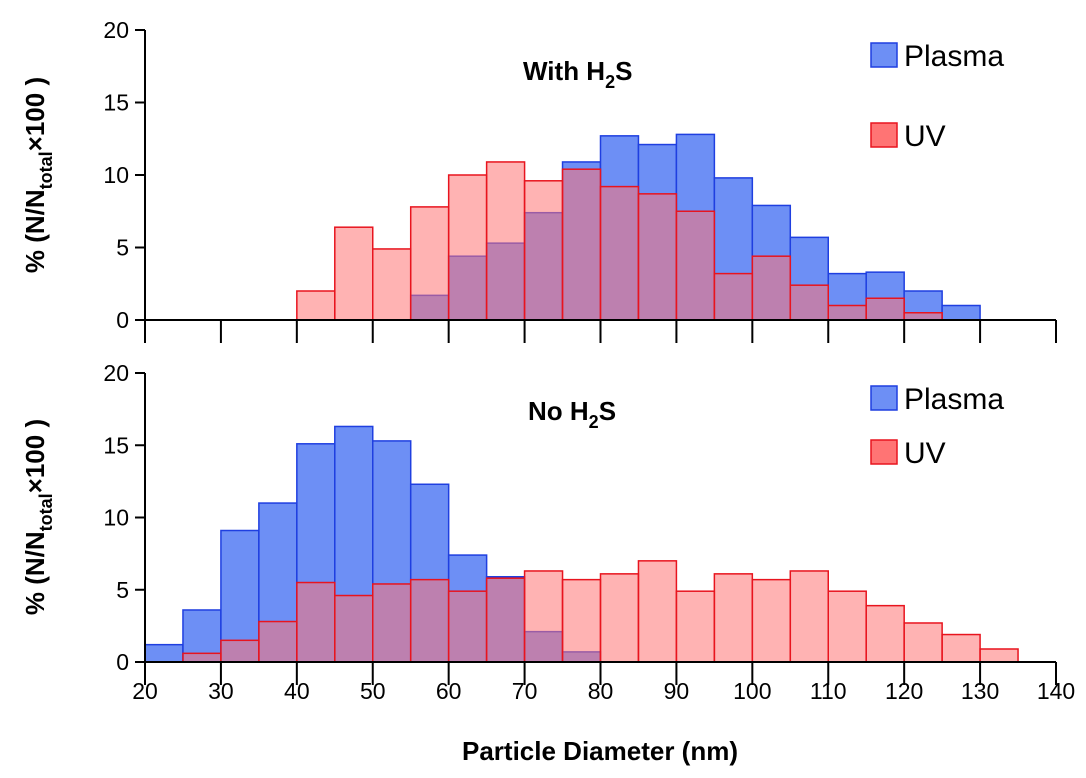 The height and width of the screenshot is (778, 1086). Describe the element at coordinates (601, 691) in the screenshot. I see `x-tick-label: 80` at that location.